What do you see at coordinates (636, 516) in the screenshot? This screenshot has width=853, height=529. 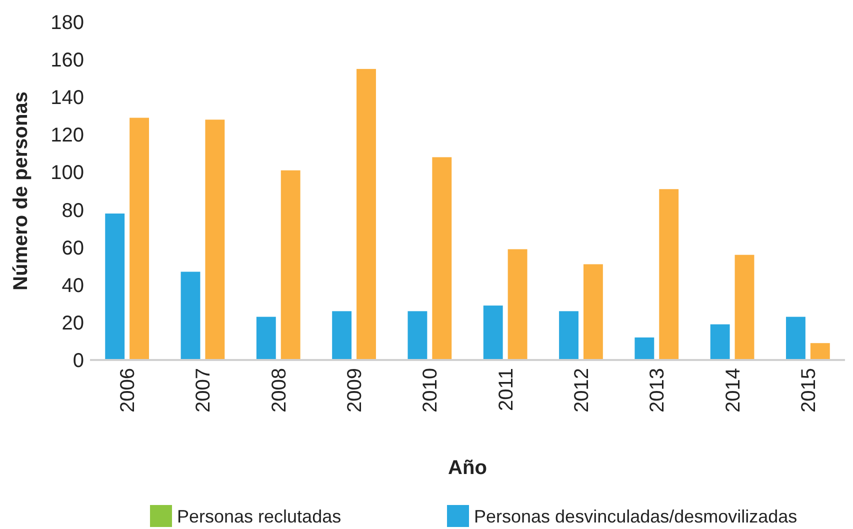 I see `legend-label: Personas desvinculadas/desmovilizadas` at bounding box center [636, 516].